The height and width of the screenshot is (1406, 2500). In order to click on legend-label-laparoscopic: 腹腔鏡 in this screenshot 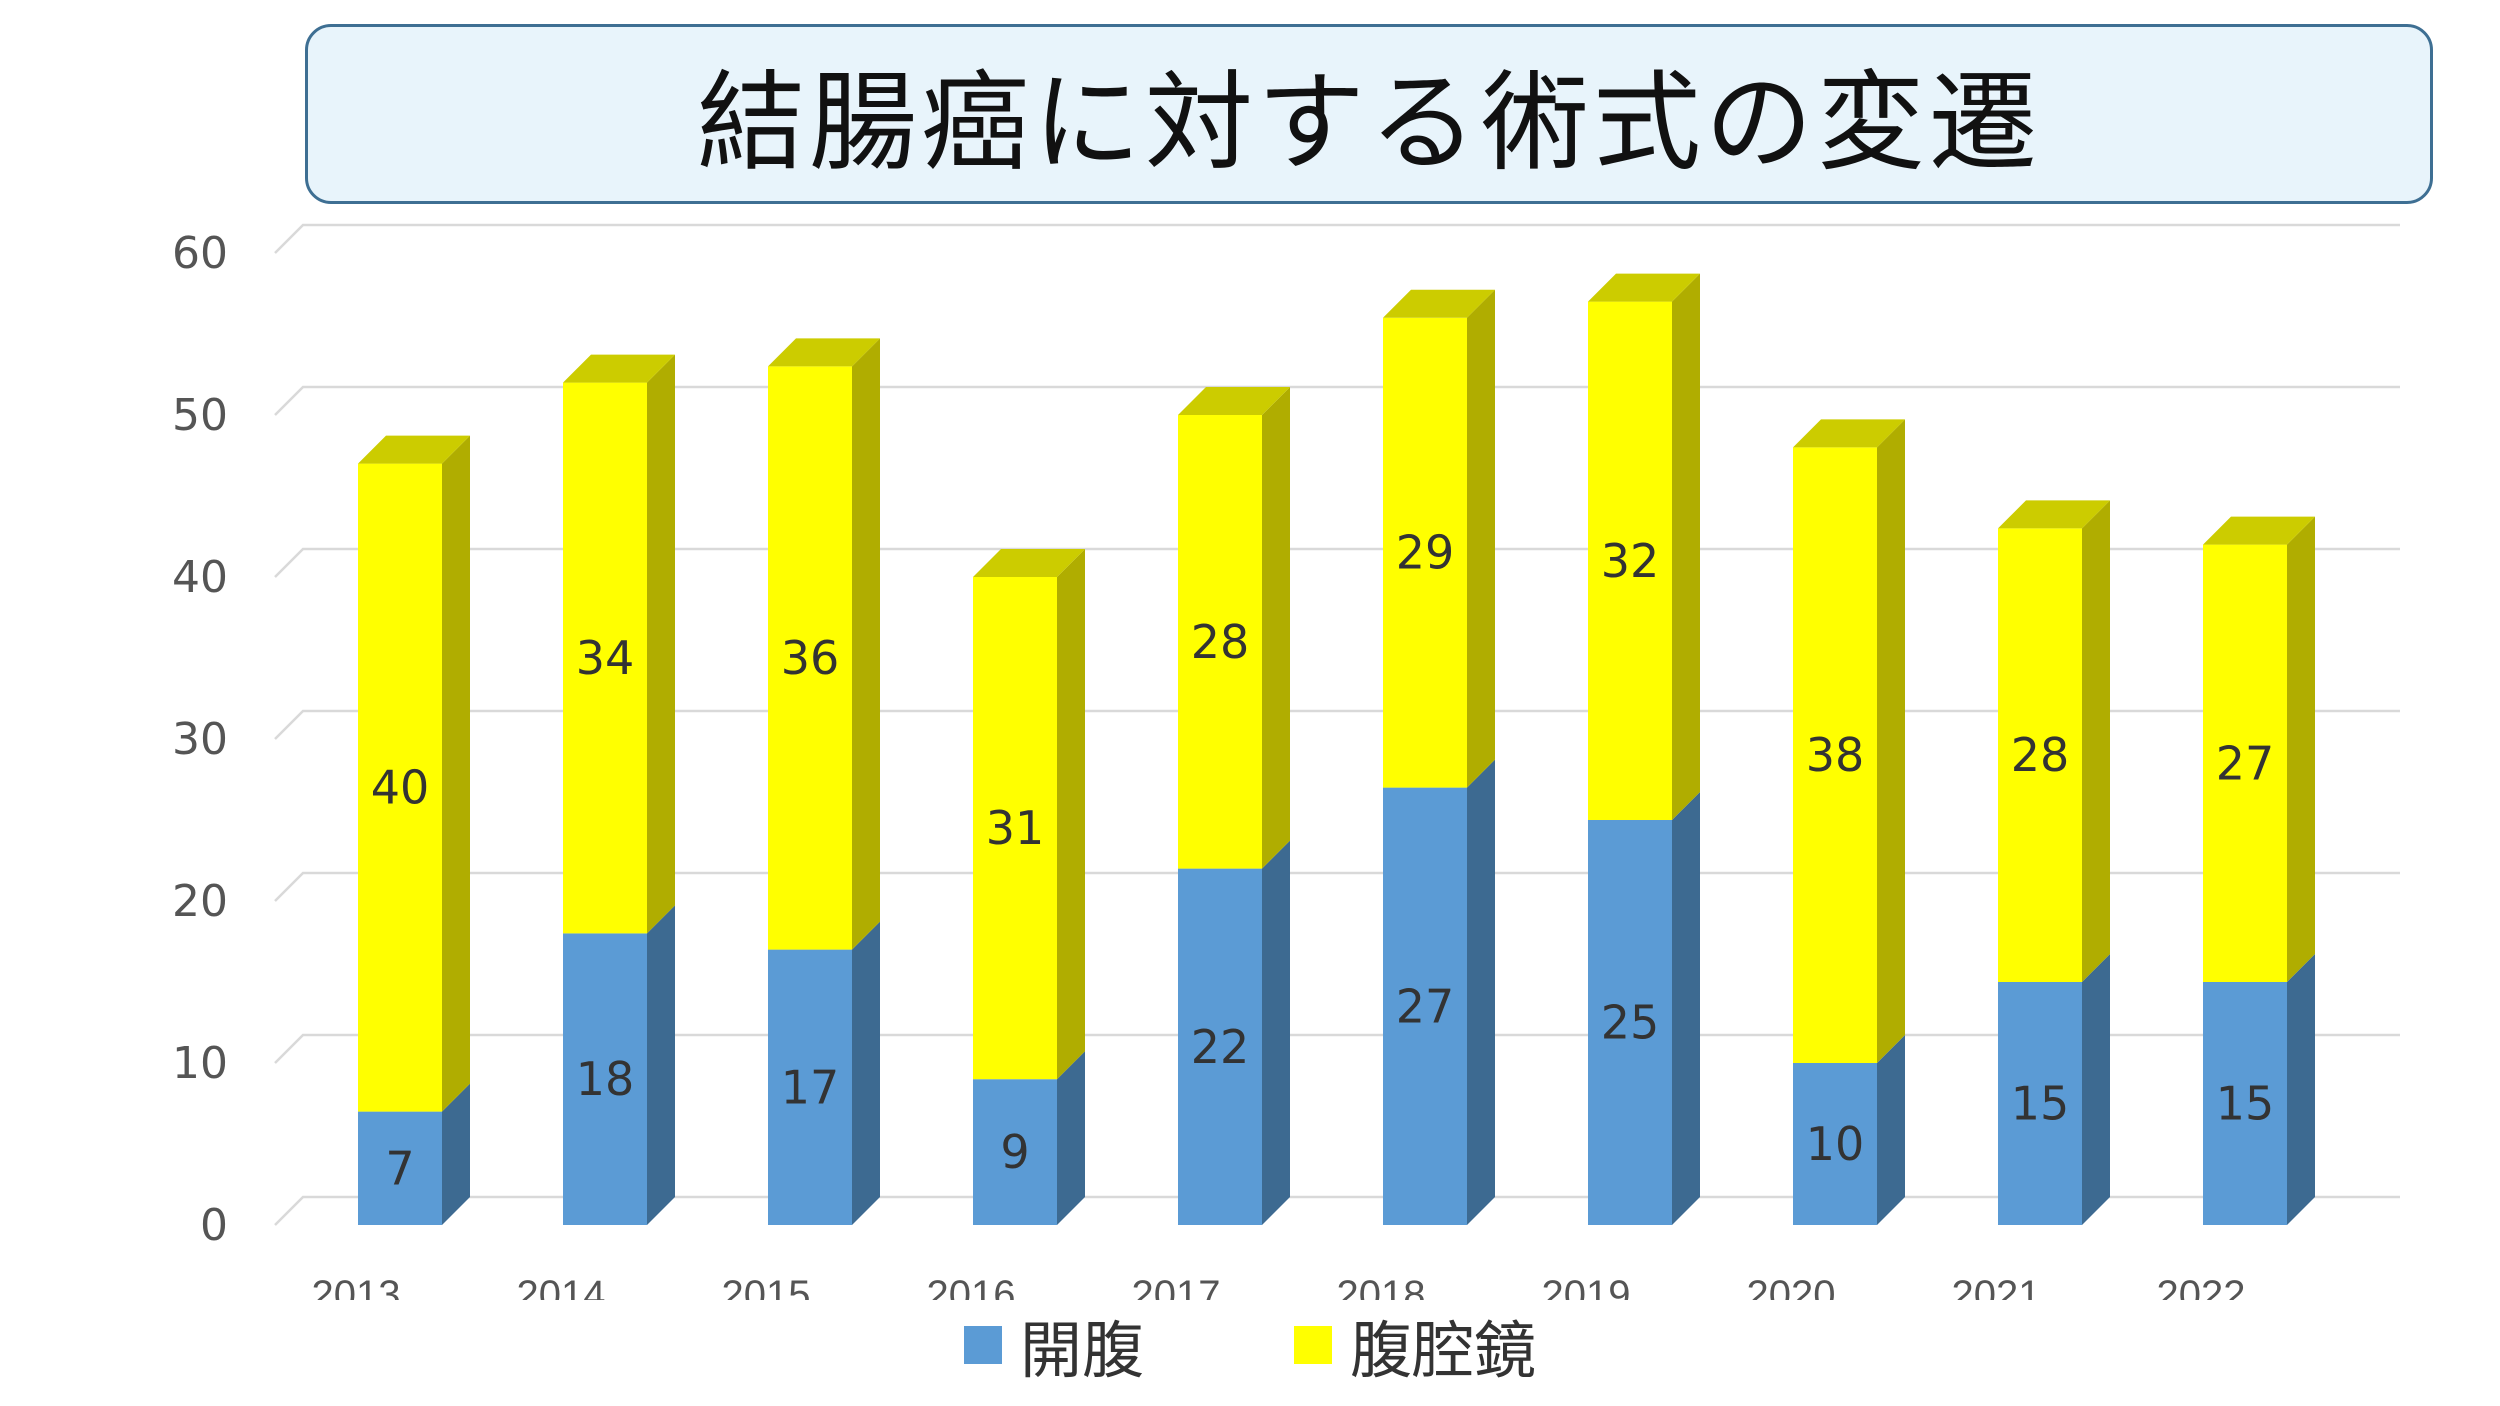, I will do `click(1443, 1350)`.